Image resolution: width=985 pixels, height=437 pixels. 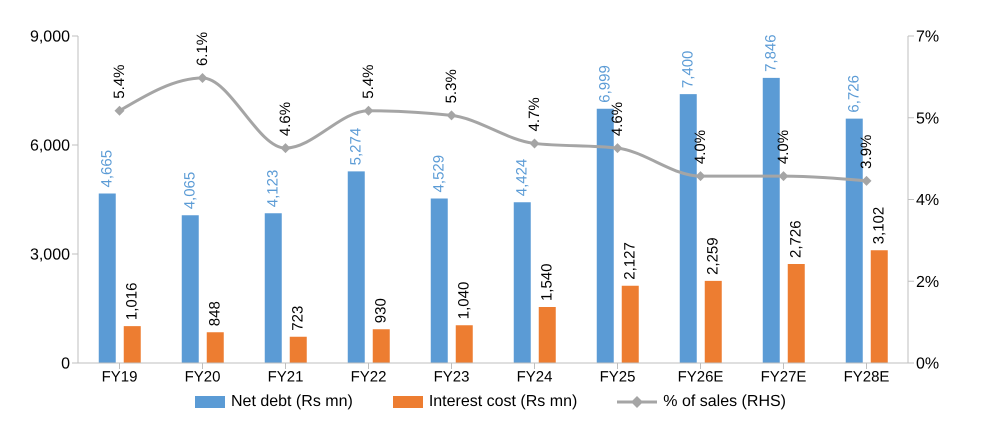 I want to click on y2-tick-label: 5%, so click(x=928, y=119).